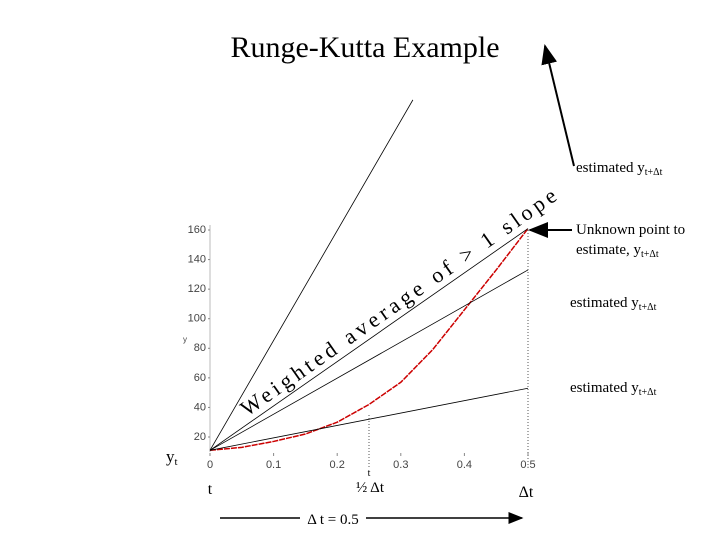 The image size is (720, 540). Describe the element at coordinates (370, 488) in the screenshot. I see `annotation: ½ Δt` at that location.